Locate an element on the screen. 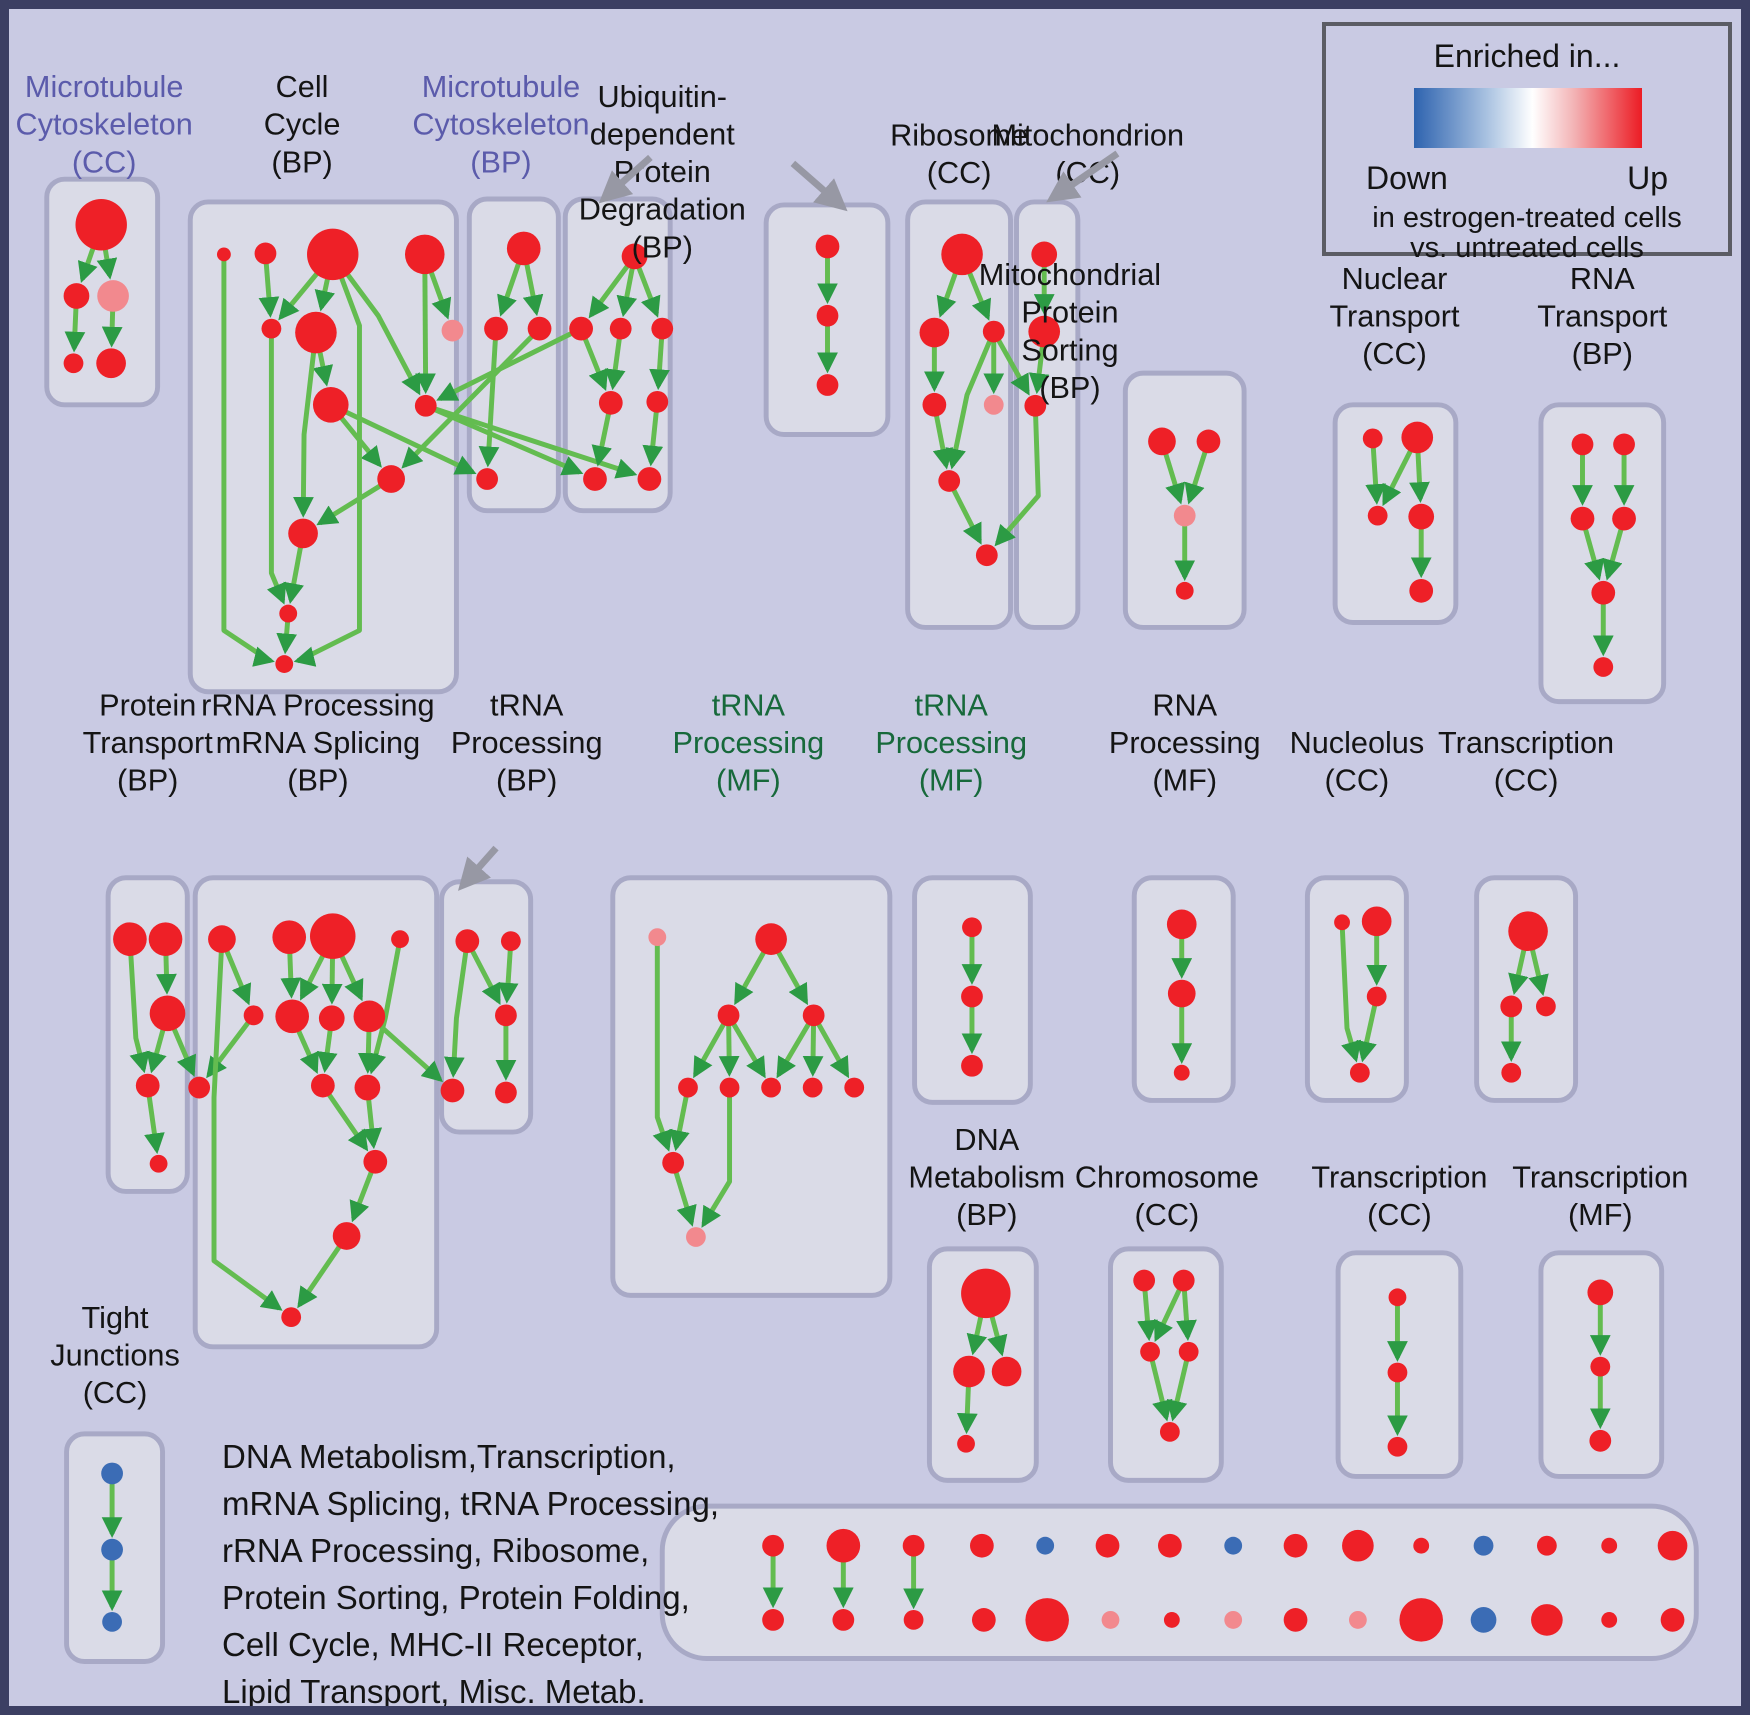  go-term-node-trna-bp is located at coordinates (506, 1092).